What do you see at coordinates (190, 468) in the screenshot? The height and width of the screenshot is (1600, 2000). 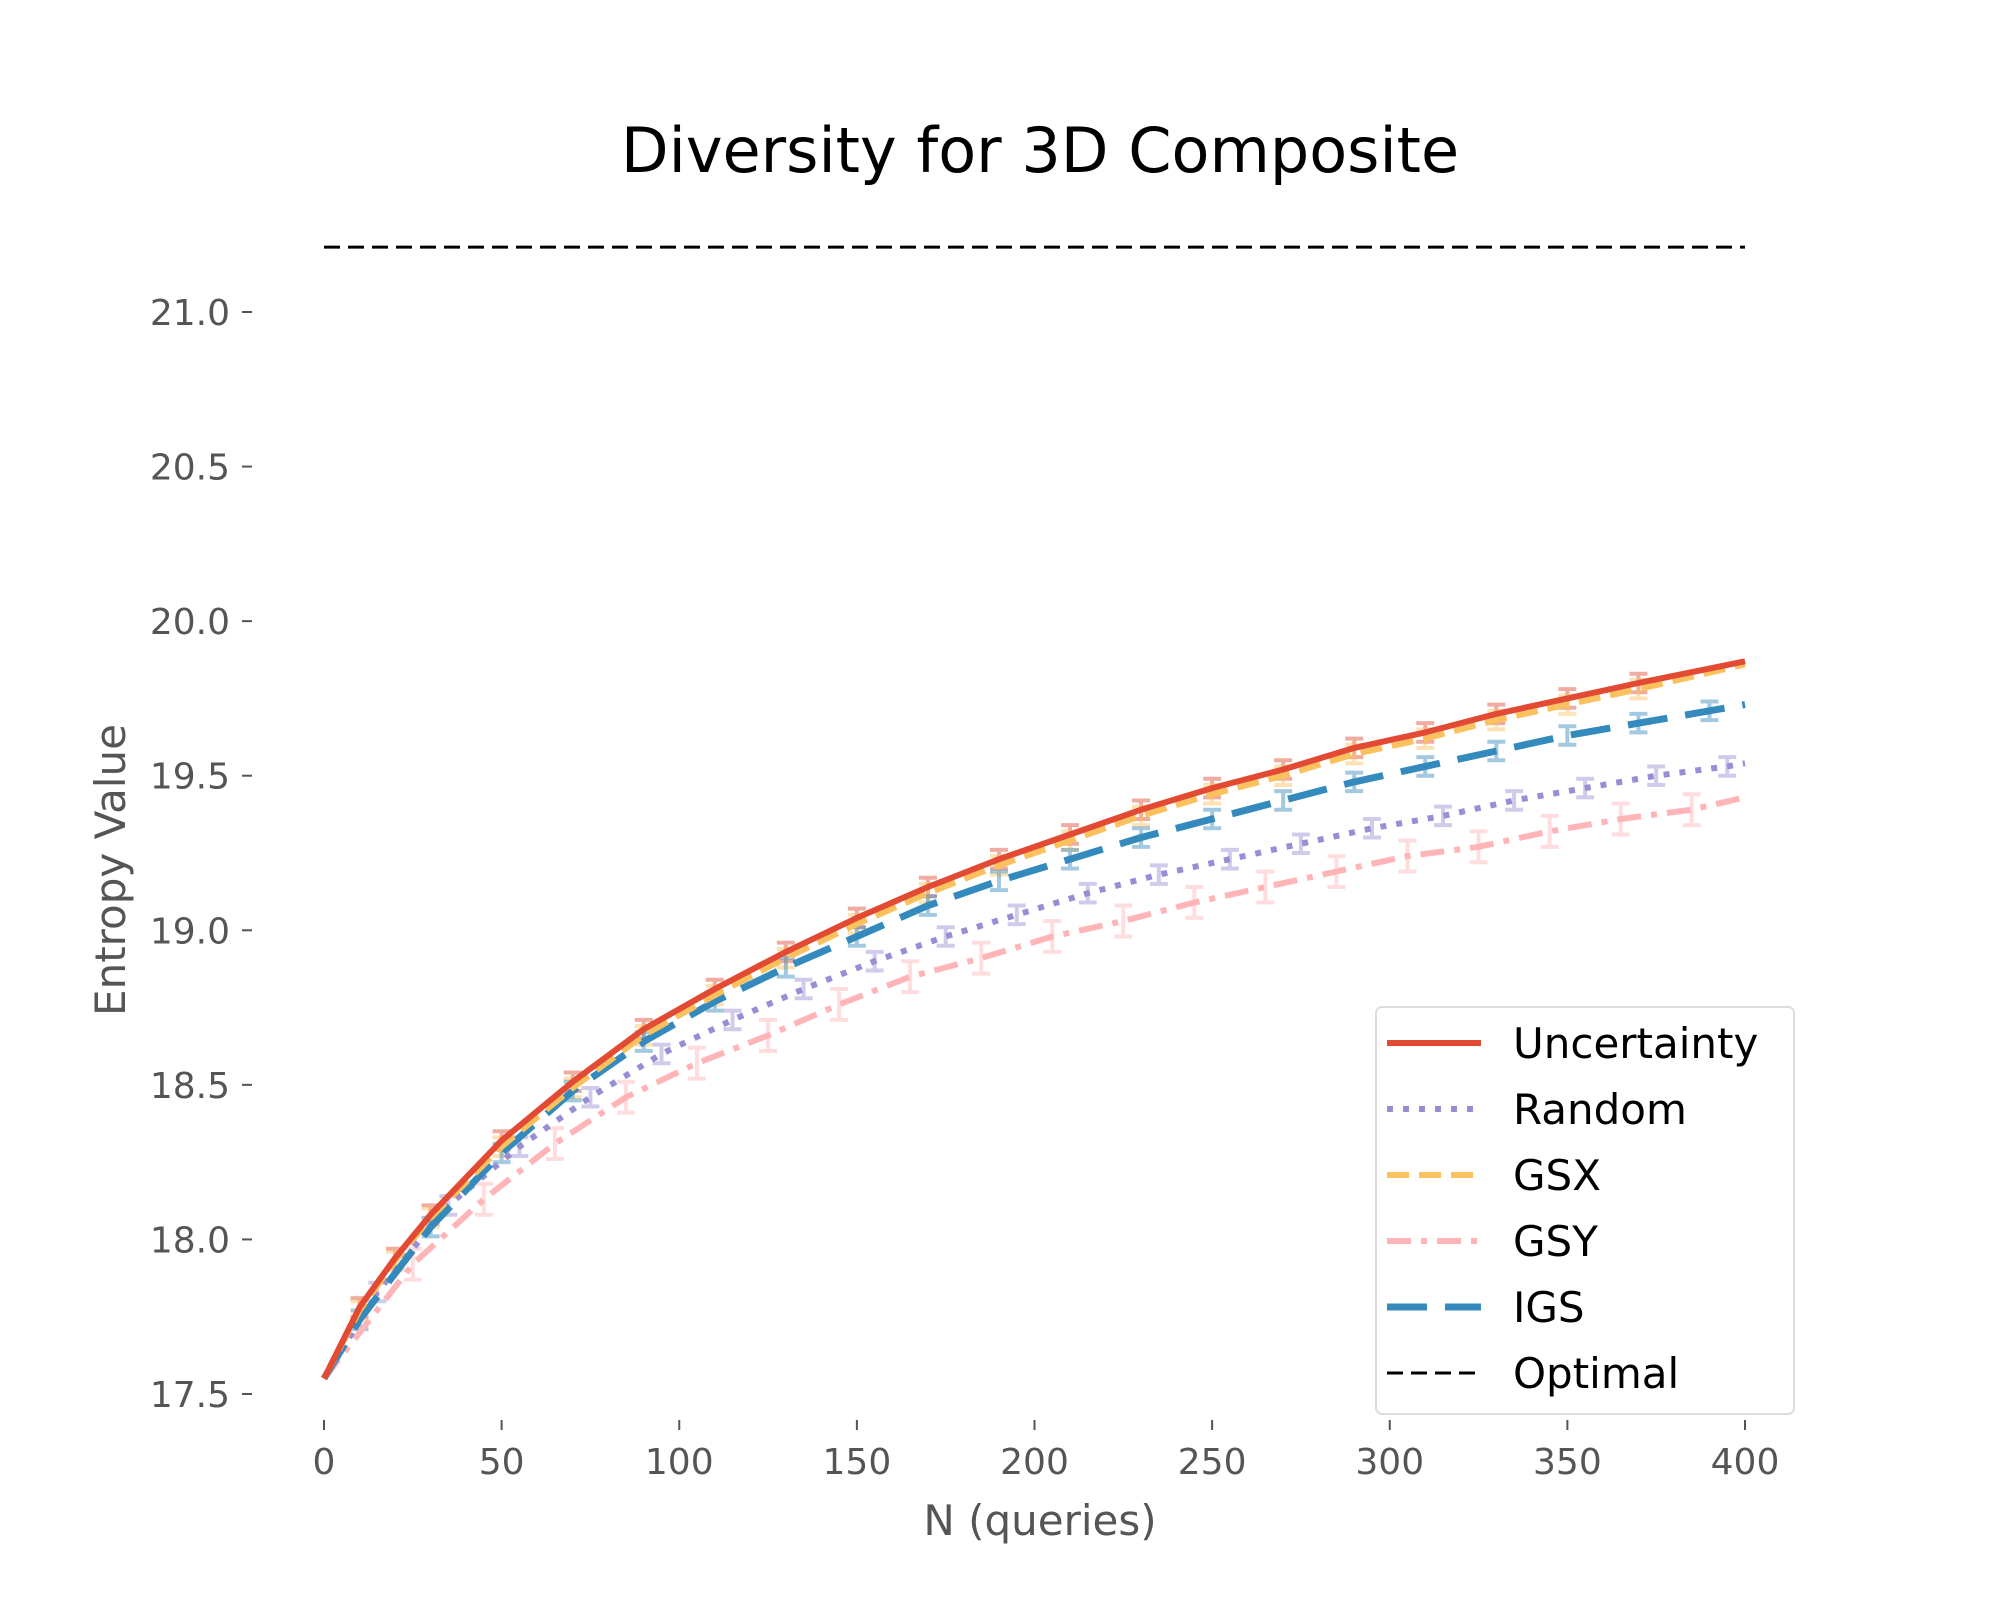 I see `y-tick-label: 20.5` at bounding box center [190, 468].